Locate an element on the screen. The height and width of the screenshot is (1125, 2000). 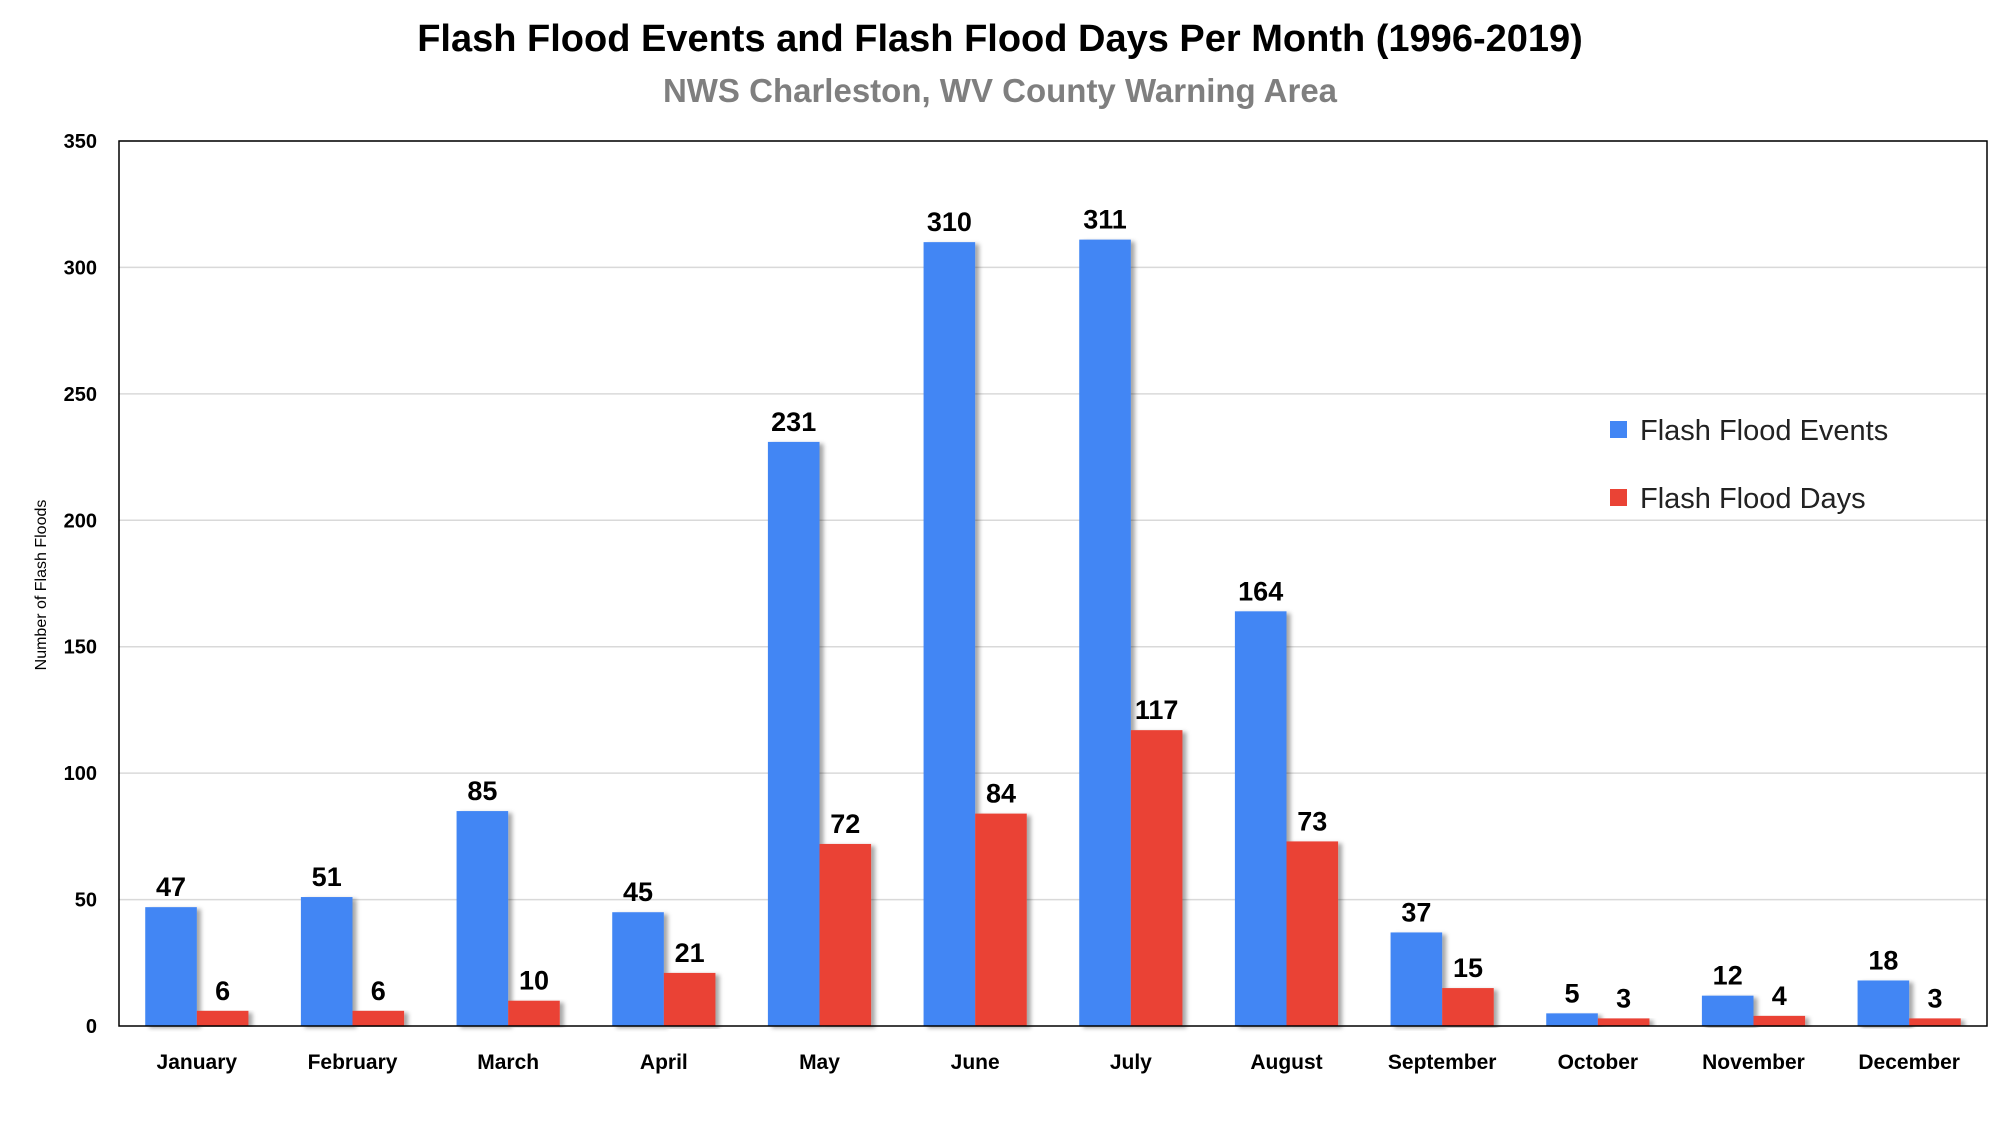
legend: Flash Flood Events Flash Flood Days is located at coordinates (1749, 465).